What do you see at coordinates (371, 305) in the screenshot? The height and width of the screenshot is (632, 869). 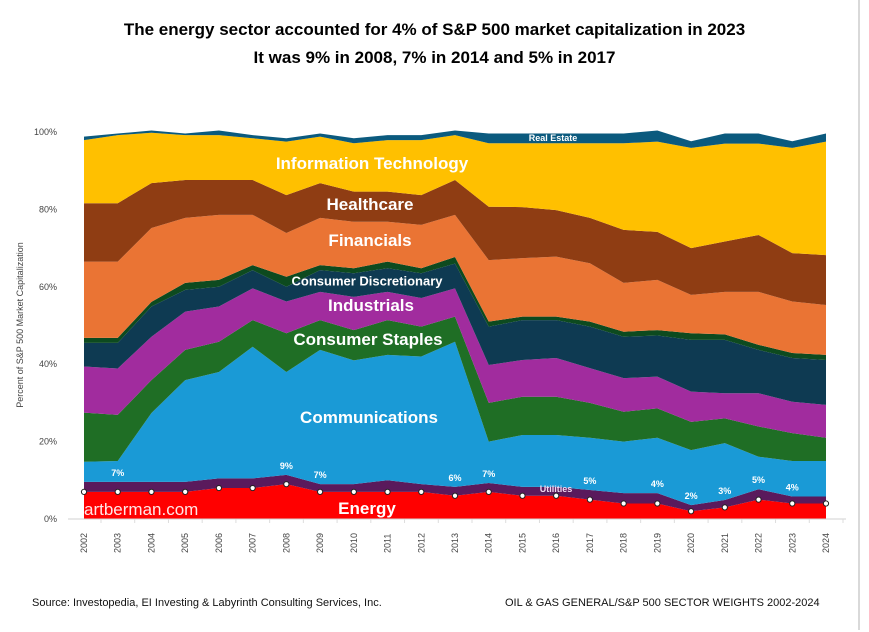 I see `label-industrials: Industrials` at bounding box center [371, 305].